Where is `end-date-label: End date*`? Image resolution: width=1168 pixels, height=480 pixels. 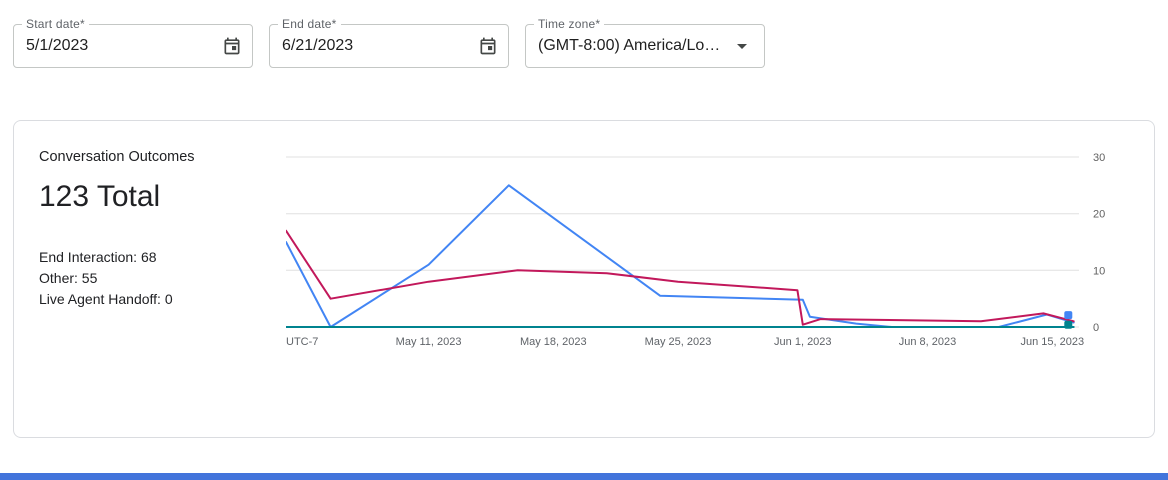
end-date-label: End date* is located at coordinates (309, 24).